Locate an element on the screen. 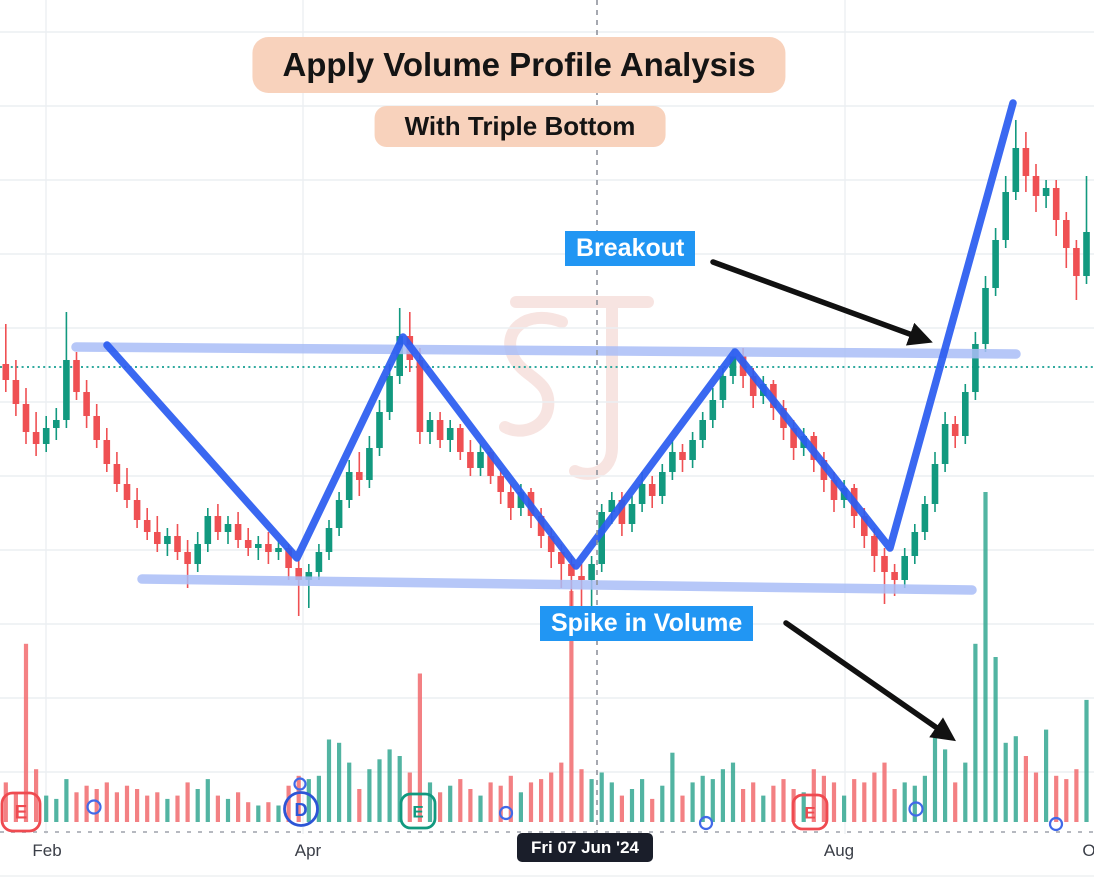  earnings-letter: E is located at coordinates (21, 813).